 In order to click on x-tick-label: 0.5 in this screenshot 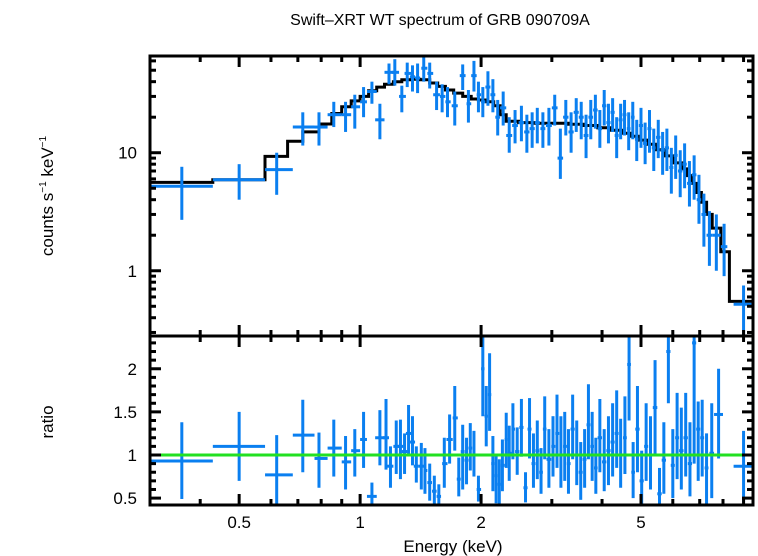, I will do `click(239, 522)`.